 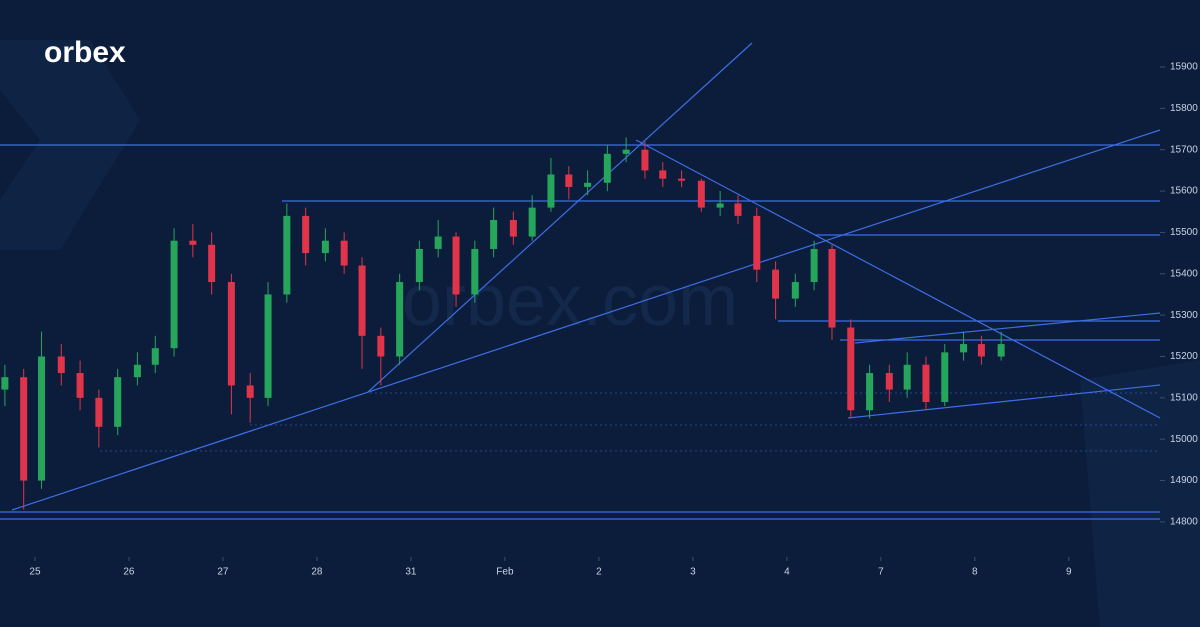 I want to click on y-tick-label: 15300, so click(x=1184, y=315).